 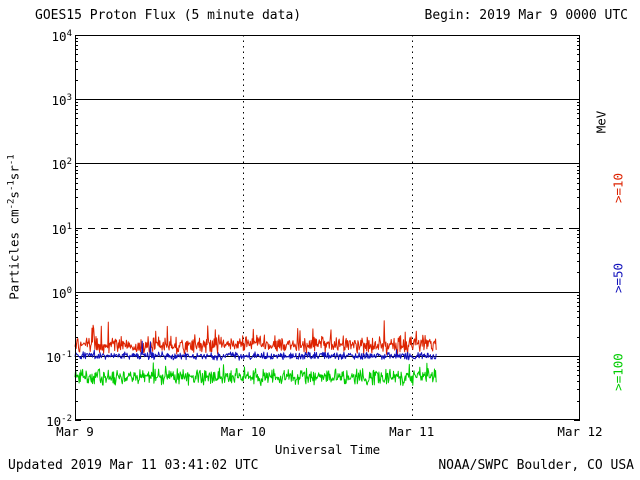 What do you see at coordinates (526, 15) in the screenshot?
I see `begin-timestamp: Begin: 2019 Mar 9 0000 UTC` at bounding box center [526, 15].